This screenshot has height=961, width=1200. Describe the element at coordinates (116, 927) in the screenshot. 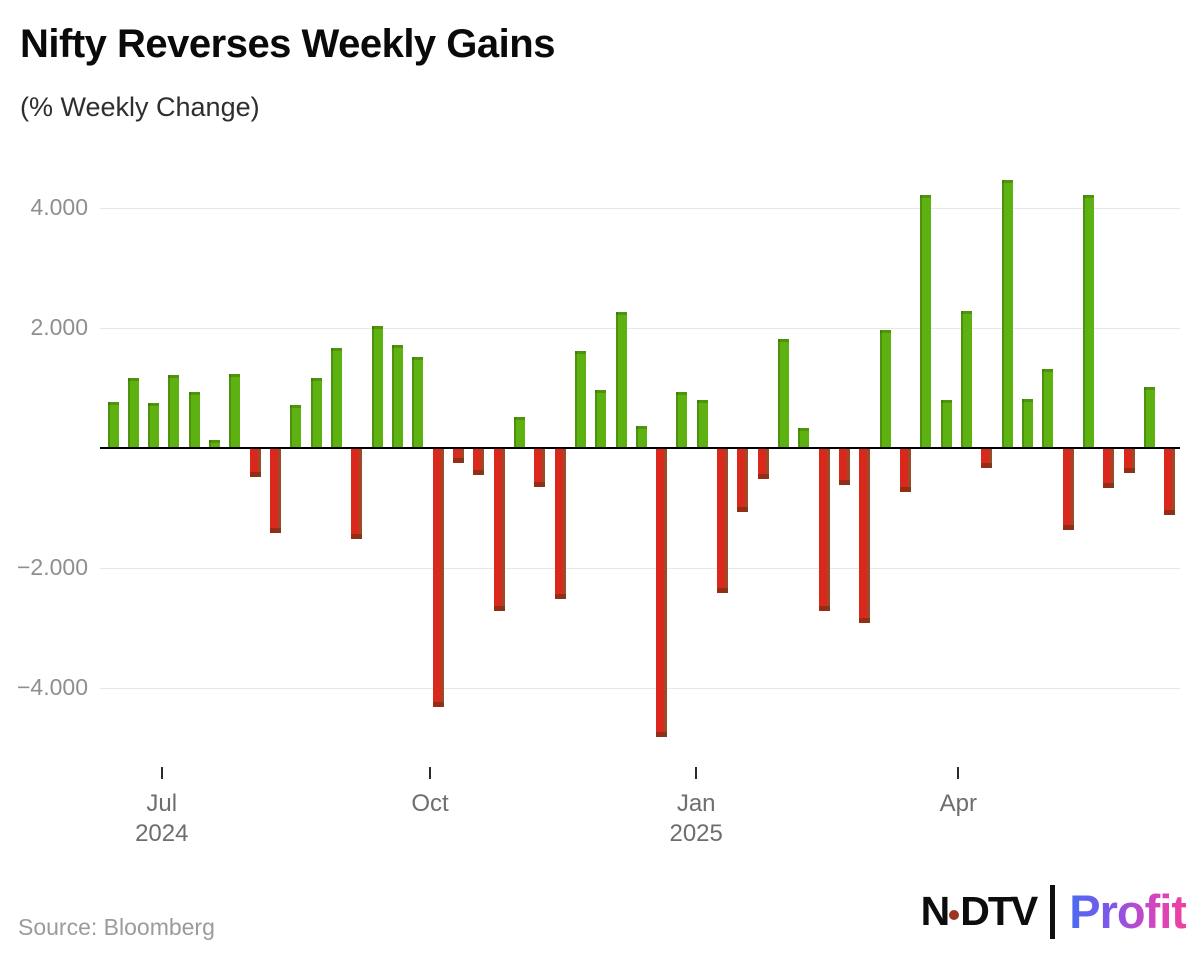

I see `source-credit: Source: Bloomberg` at that location.